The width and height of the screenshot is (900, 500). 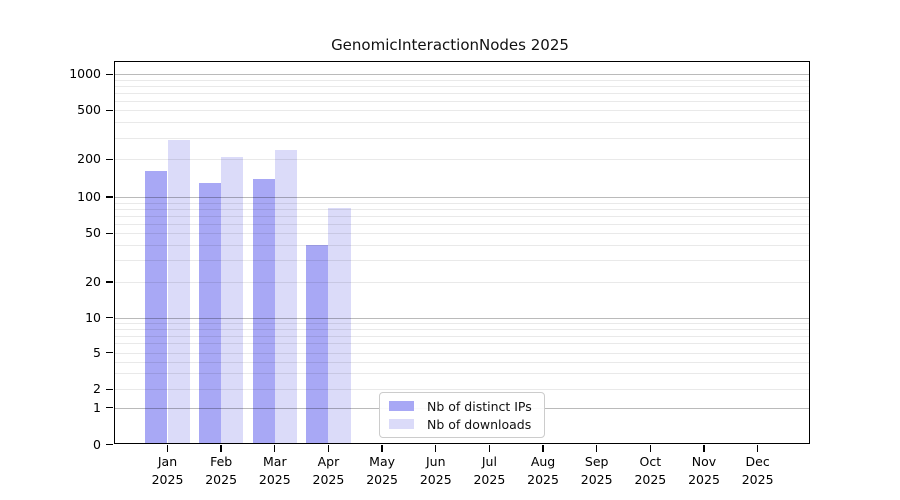 What do you see at coordinates (462, 415) in the screenshot?
I see `legend: Nb of distinct IPs Nb of downloads` at bounding box center [462, 415].